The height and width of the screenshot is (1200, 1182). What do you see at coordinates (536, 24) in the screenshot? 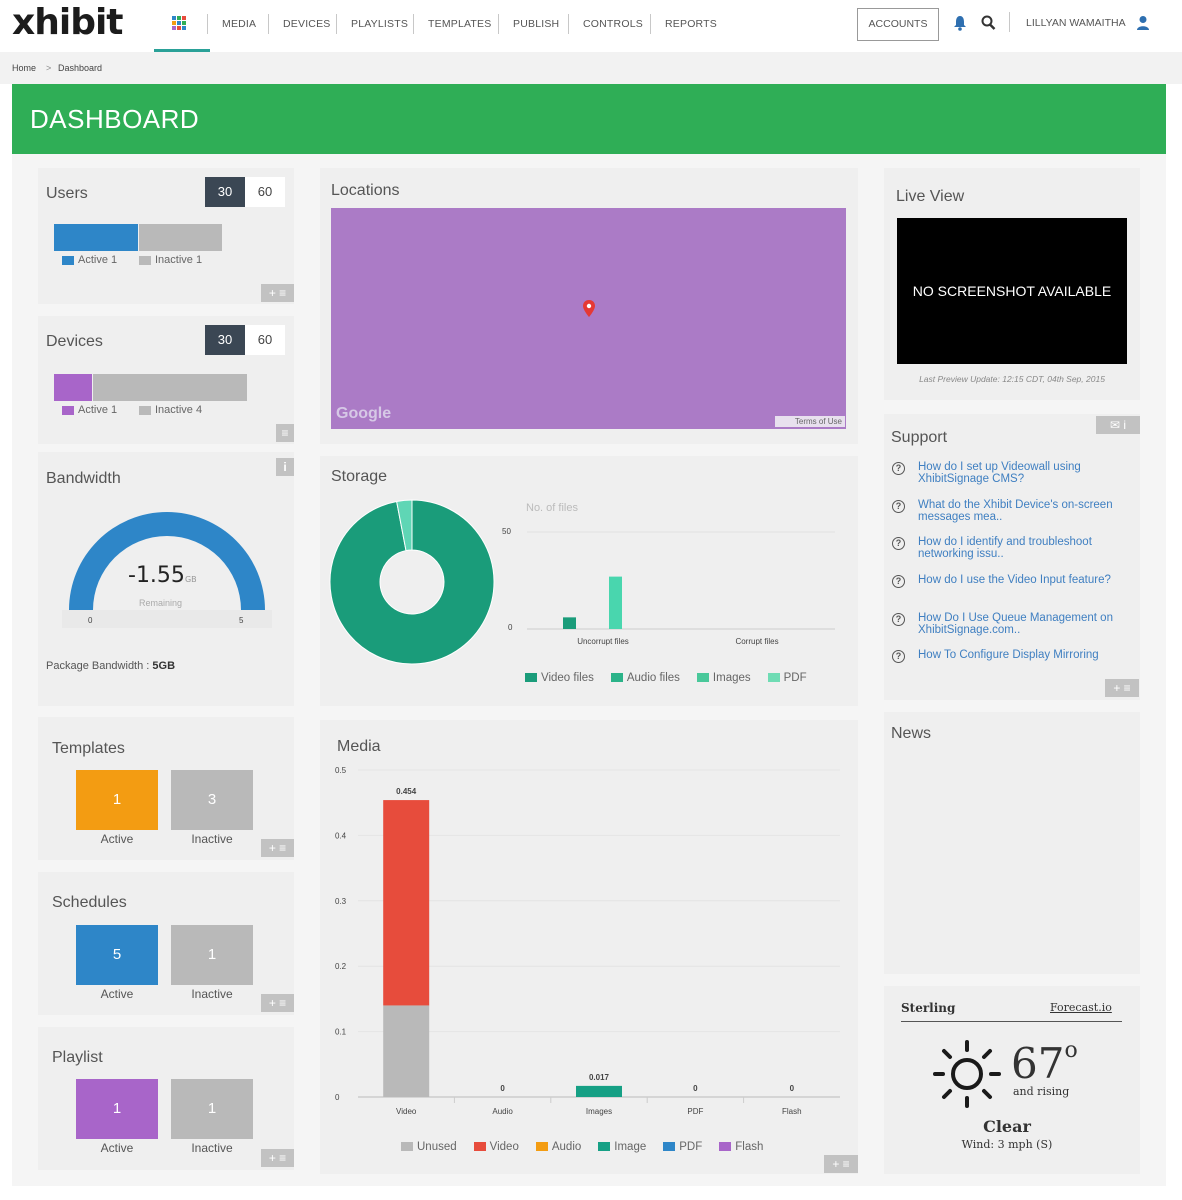
I see `nav-publish: PUBLISH` at bounding box center [536, 24].